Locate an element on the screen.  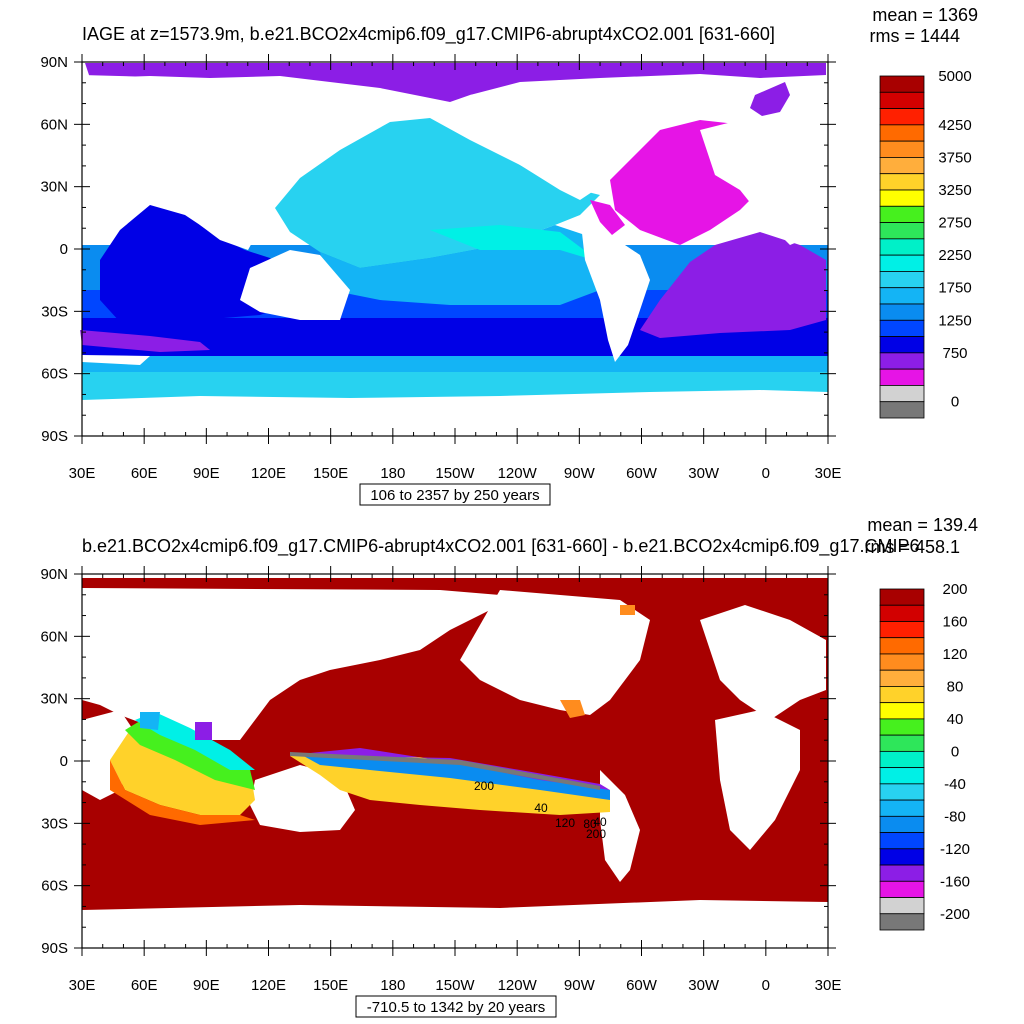
colorbar-label: -120 is located at coordinates (955, 849).